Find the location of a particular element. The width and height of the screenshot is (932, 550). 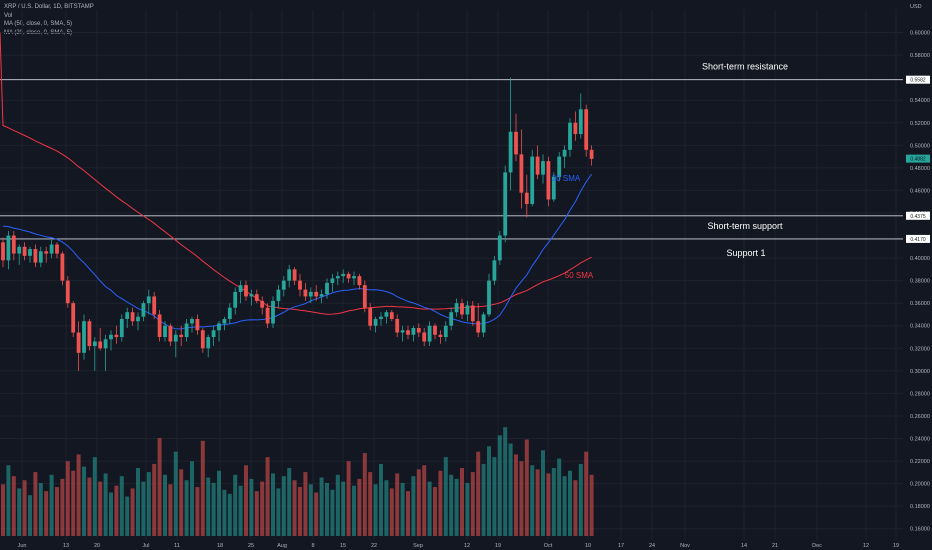

y-tick-12: 0.32000 is located at coordinates (920, 349).